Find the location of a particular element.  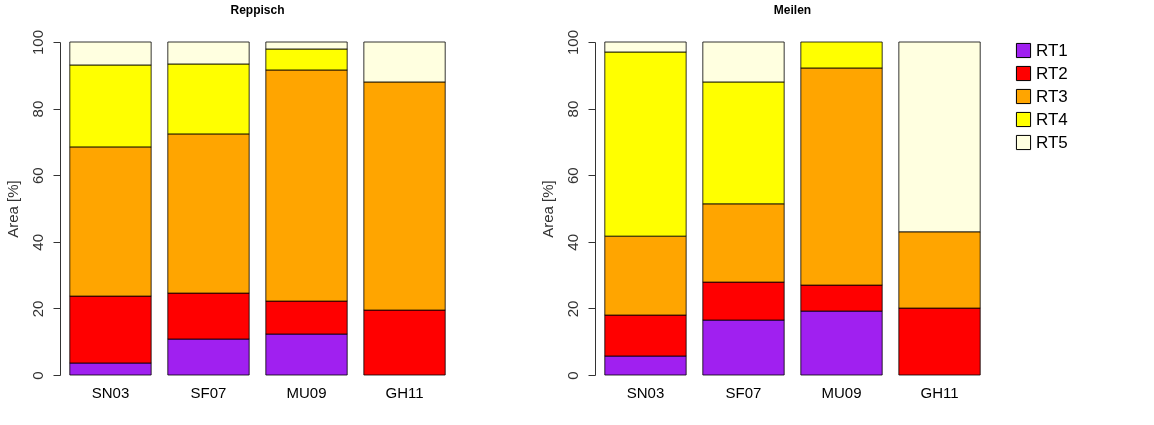

chart-title: Meilen is located at coordinates (792, 10).